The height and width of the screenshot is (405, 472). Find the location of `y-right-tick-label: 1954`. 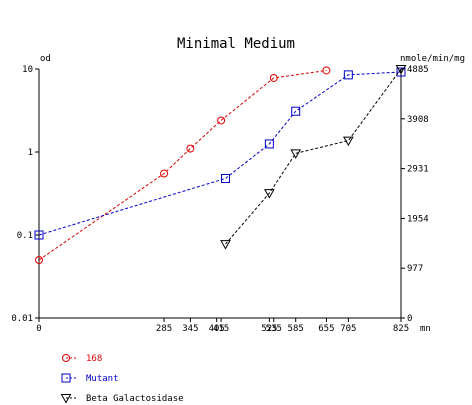

y-right-tick-label: 1954 is located at coordinates (418, 219).